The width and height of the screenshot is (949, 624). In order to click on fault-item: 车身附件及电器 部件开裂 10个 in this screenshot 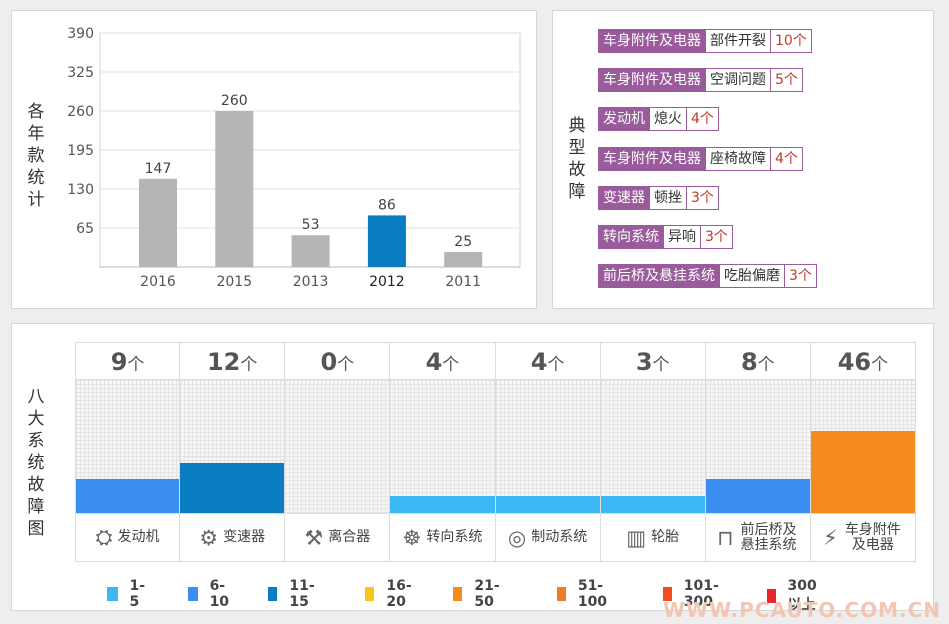, I will do `click(705, 41)`.